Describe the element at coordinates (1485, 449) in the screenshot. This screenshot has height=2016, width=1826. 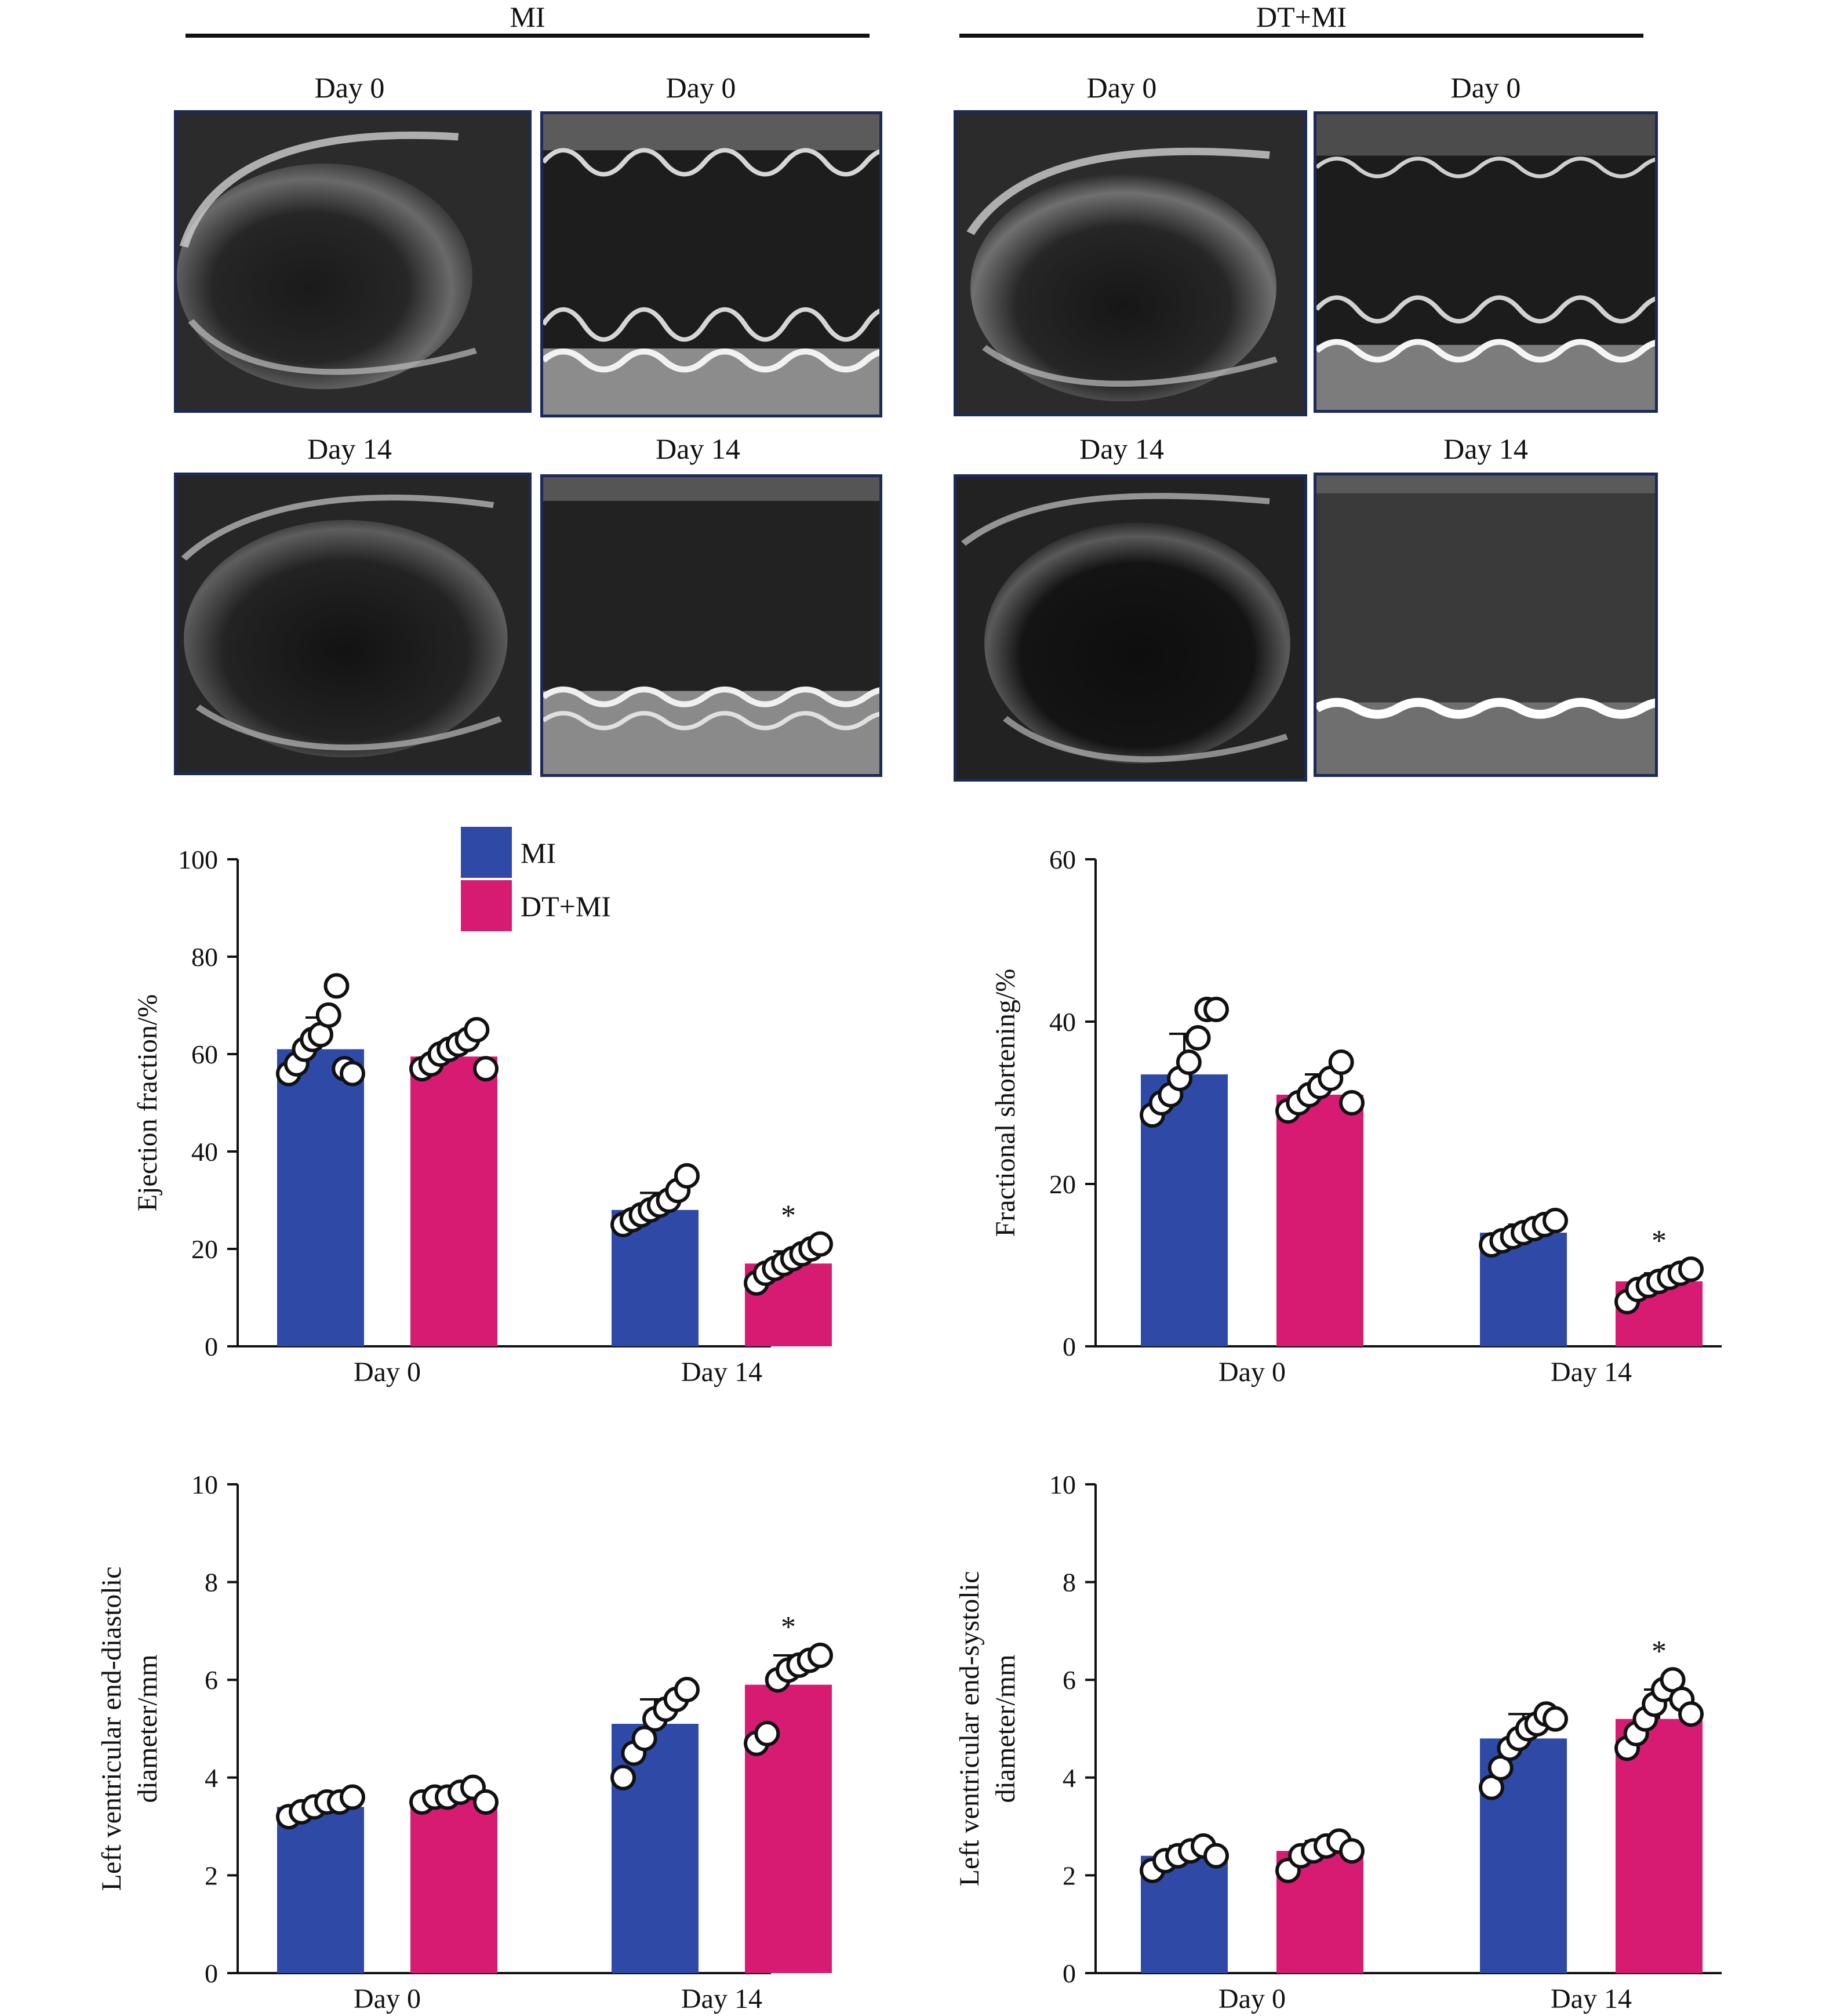
I see `label-dtmi-day14-mmode: Day 14` at that location.